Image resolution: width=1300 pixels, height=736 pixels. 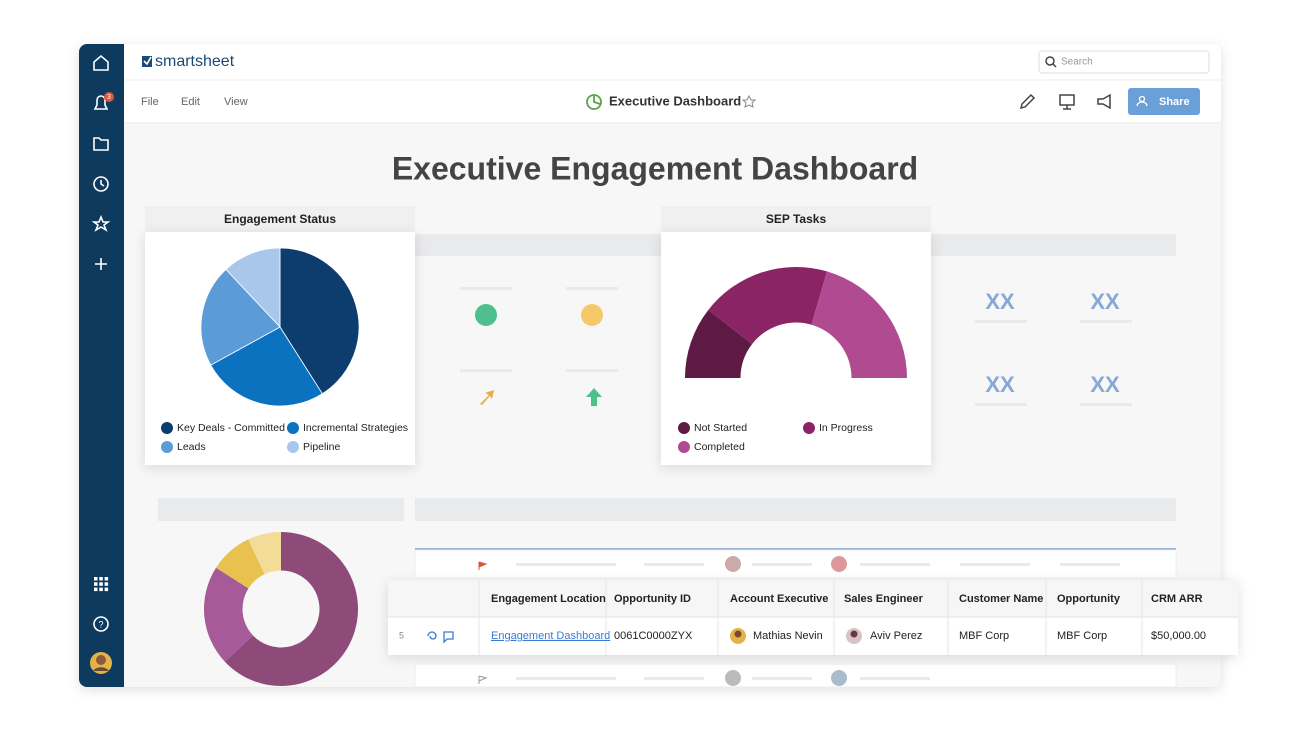 I want to click on table-header, so click(x=813, y=598).